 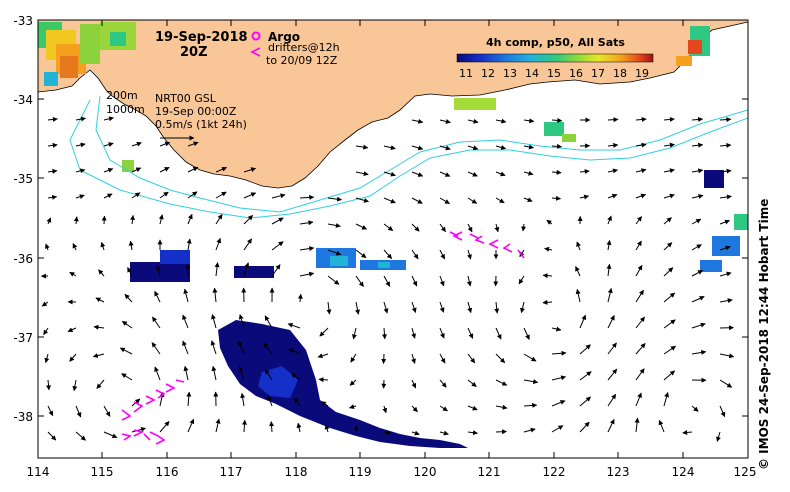 What do you see at coordinates (642, 73) in the screenshot?
I see `colorbar-tick: 19` at bounding box center [642, 73].